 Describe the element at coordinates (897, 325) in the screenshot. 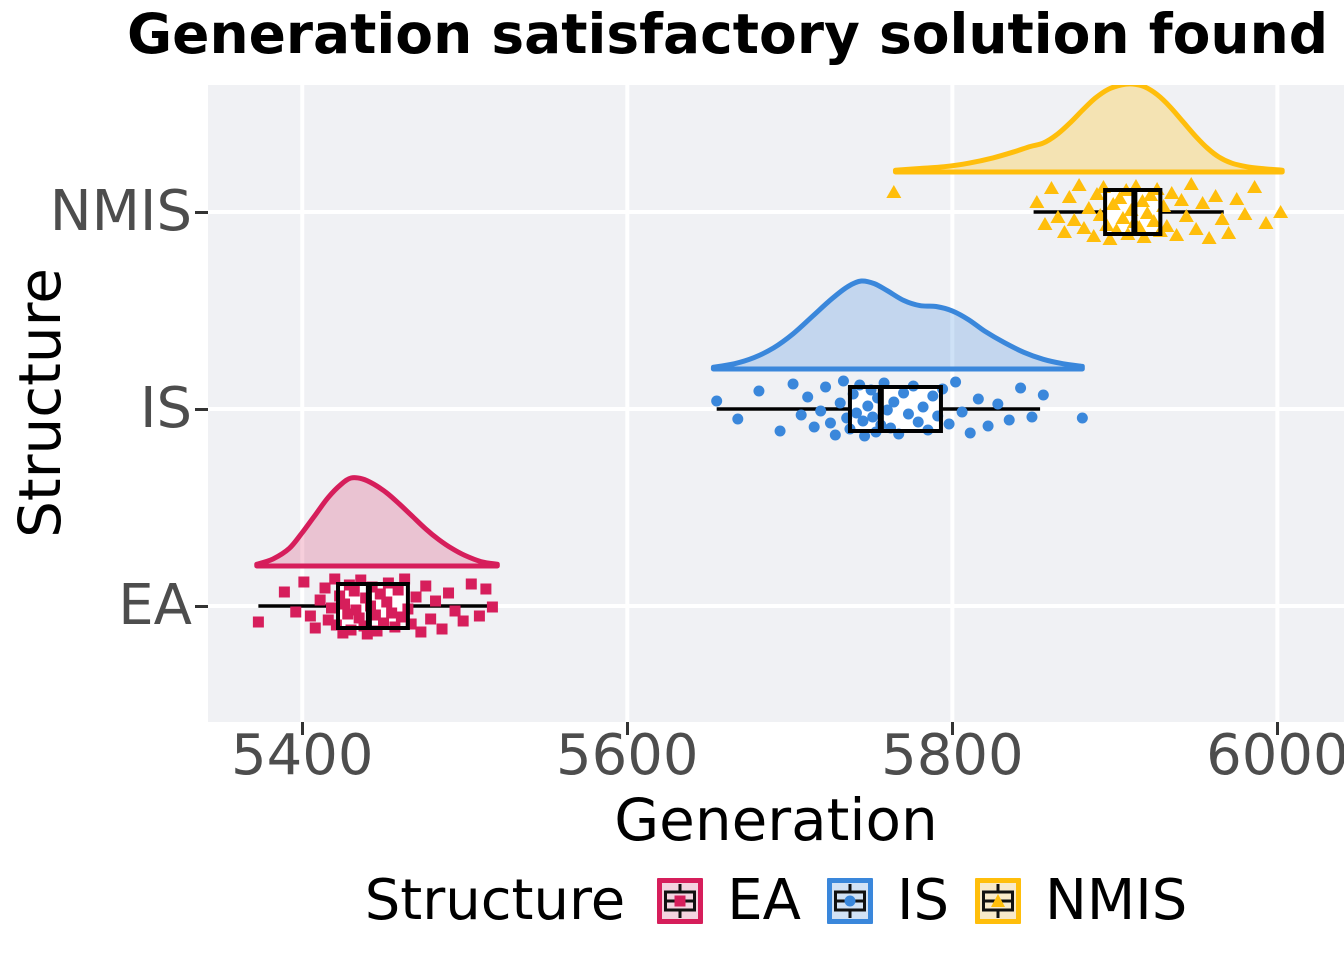

I see `density-curve-is` at that location.